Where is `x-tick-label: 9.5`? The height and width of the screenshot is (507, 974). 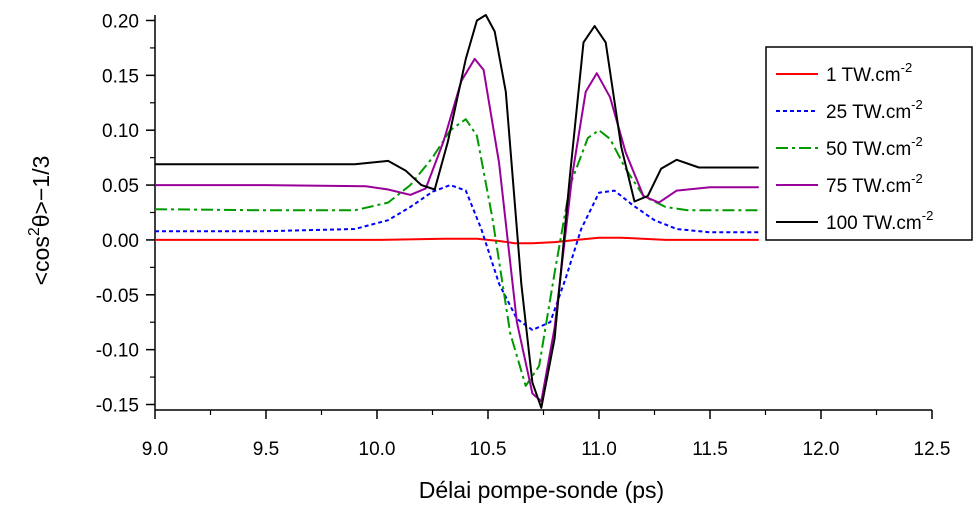
x-tick-label: 9.5 is located at coordinates (266, 449).